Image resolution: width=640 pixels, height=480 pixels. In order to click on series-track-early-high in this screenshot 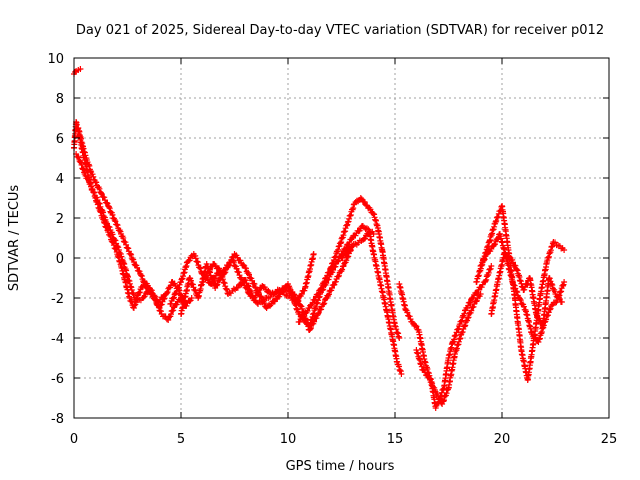, I will do `click(77, 71)`.